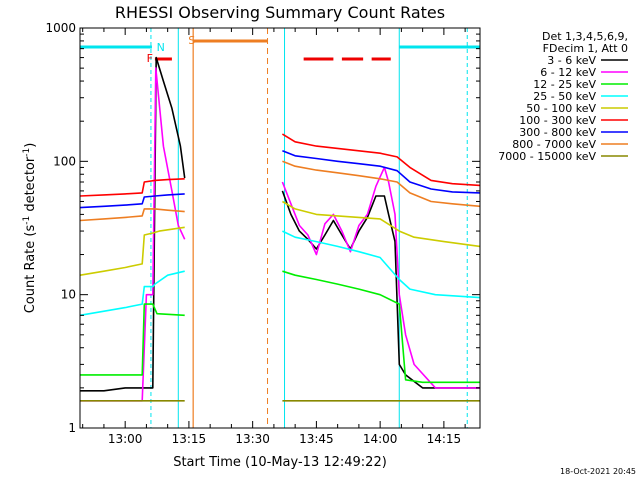 The width and height of the screenshot is (640, 480). What do you see at coordinates (27, 220) in the screenshot?
I see `y-axis-label-sup1: -1` at bounding box center [27, 220].